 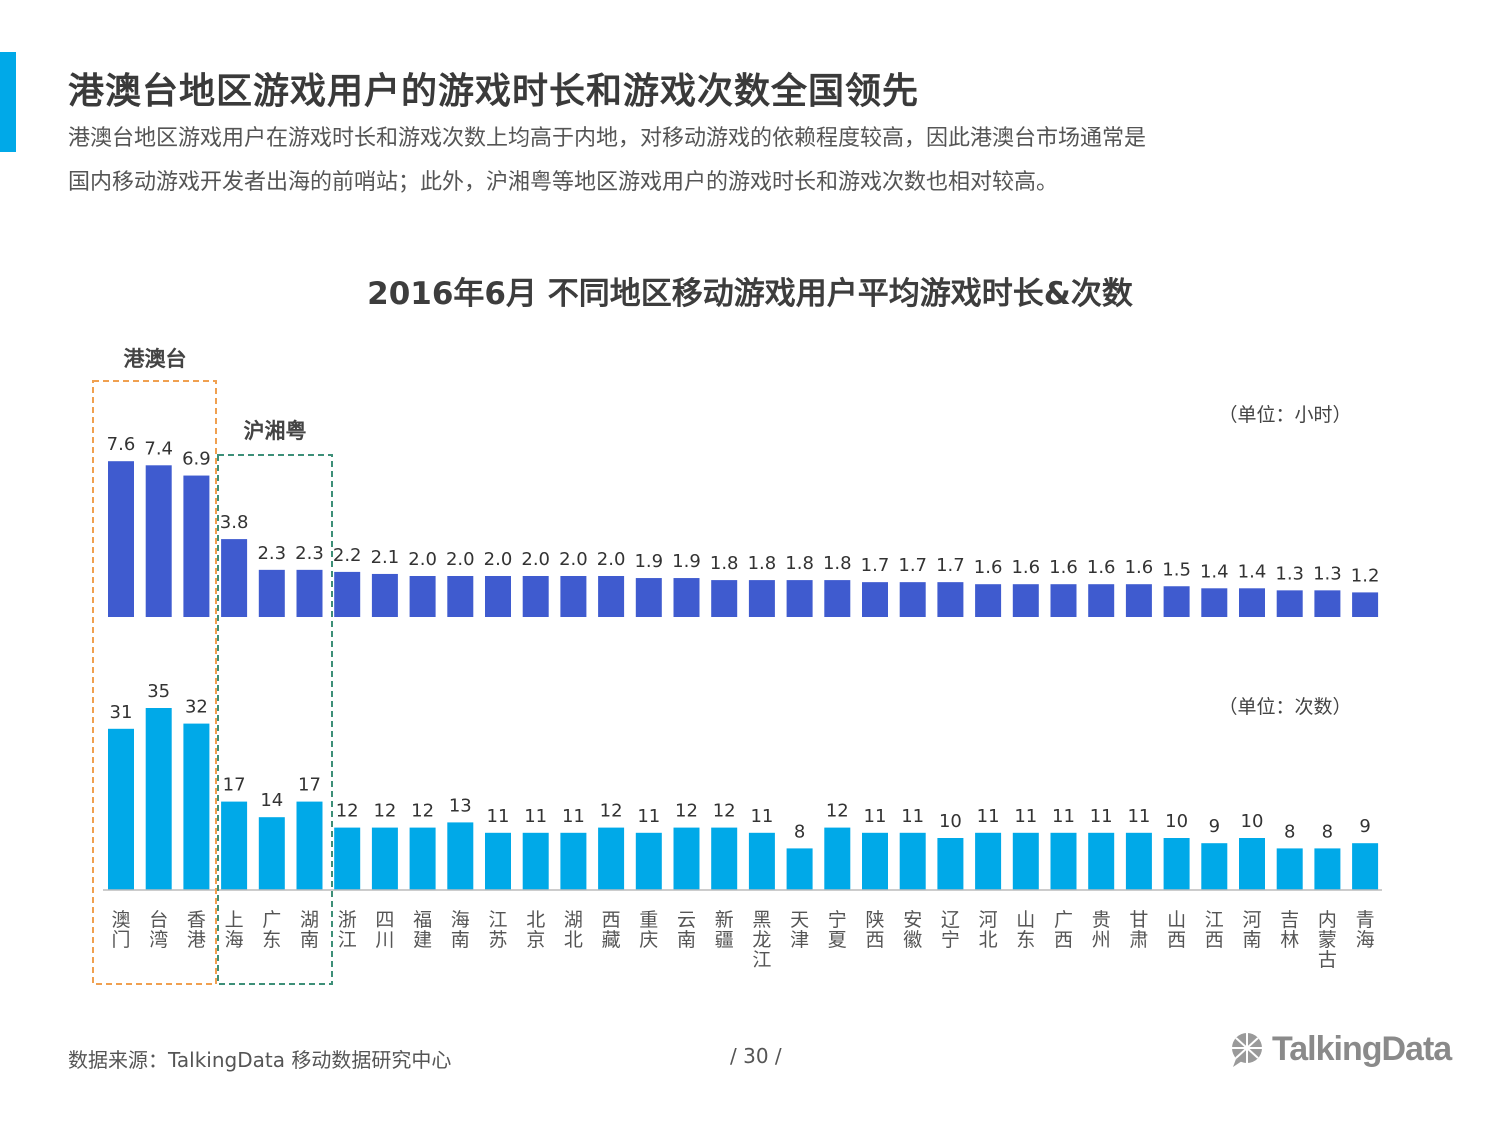 What do you see at coordinates (422, 920) in the screenshot?
I see `category-tick-label: 福` at bounding box center [422, 920].